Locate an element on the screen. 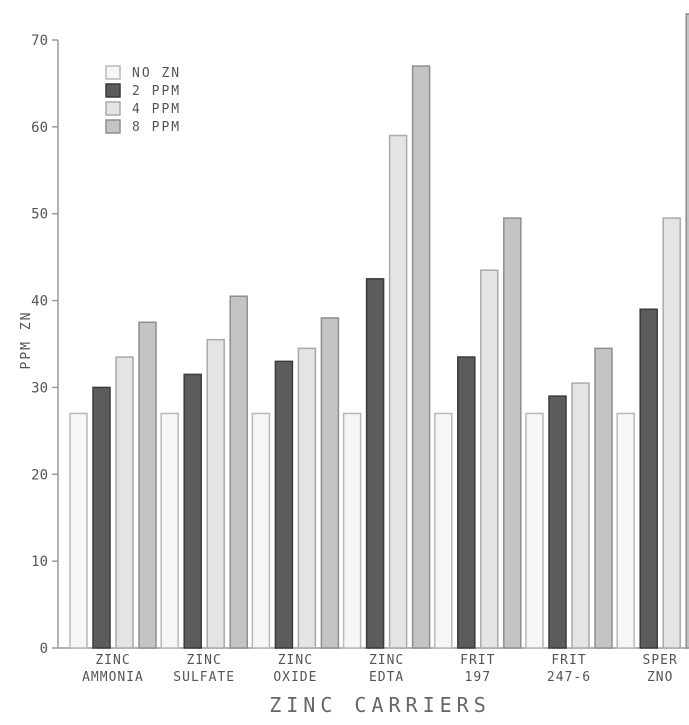 Image resolution: width=689 pixels, height=725 pixels. x-tick-label: SULFATE is located at coordinates (204, 677).